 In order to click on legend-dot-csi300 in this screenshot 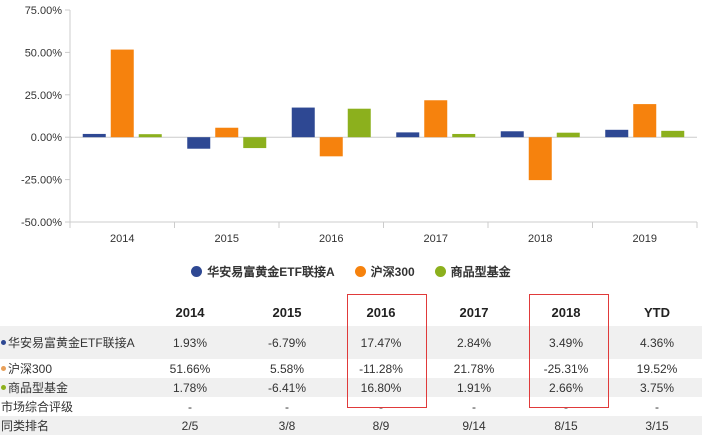, I will do `click(360, 271)`.